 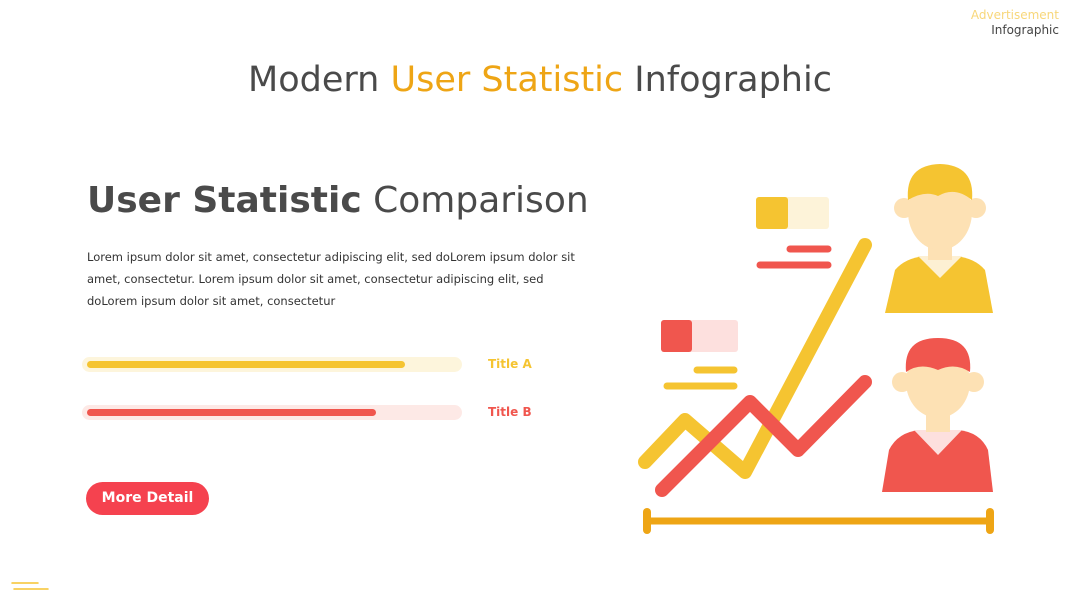 What do you see at coordinates (510, 364) in the screenshot?
I see `bar-label: Title A` at bounding box center [510, 364].